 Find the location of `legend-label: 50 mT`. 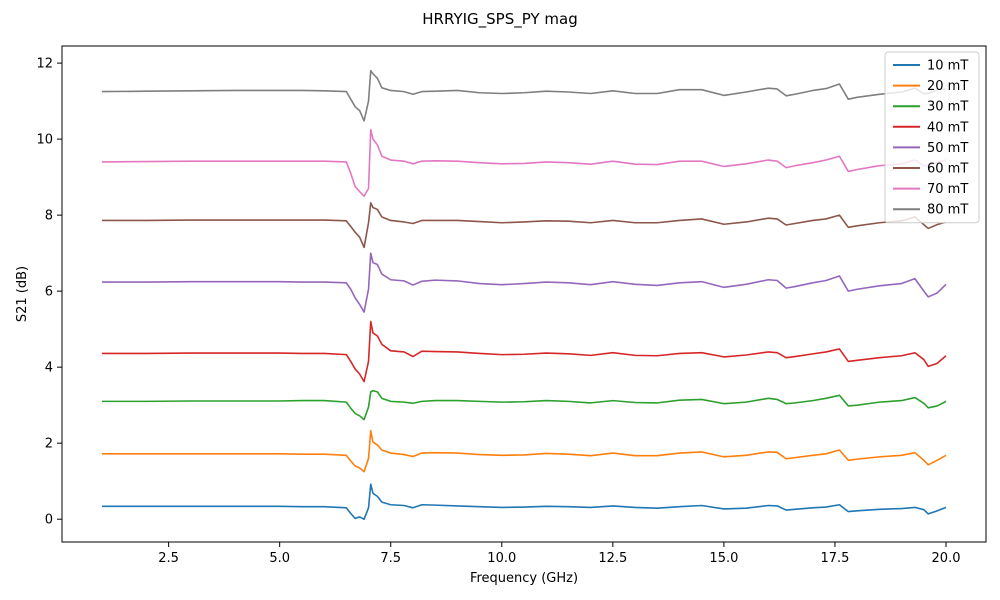

legend-label: 50 mT is located at coordinates (947, 148).